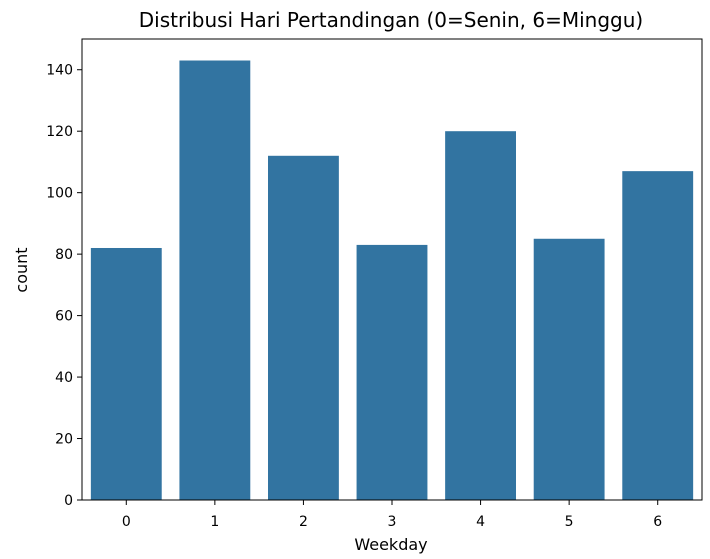 The width and height of the screenshot is (710, 559). What do you see at coordinates (59, 132) in the screenshot?
I see `y-tick-label: 120` at bounding box center [59, 132].